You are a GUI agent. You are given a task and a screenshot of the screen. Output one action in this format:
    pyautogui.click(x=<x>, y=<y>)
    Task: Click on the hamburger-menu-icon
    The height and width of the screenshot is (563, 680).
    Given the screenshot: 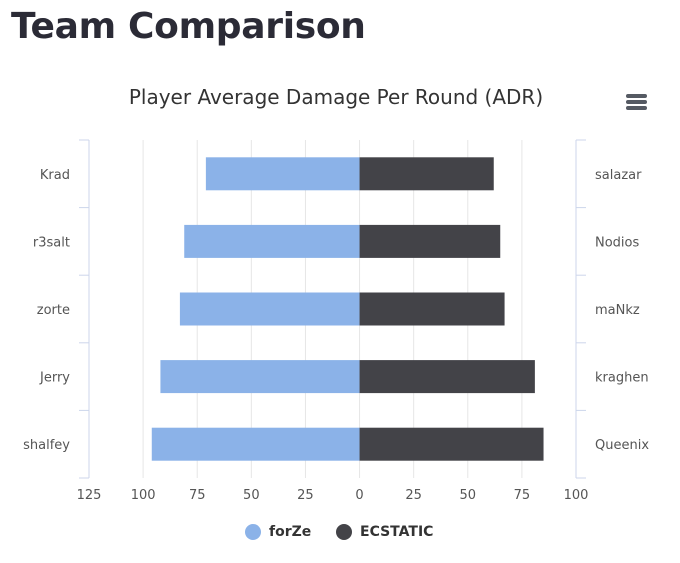 What is the action you would take?
    pyautogui.click(x=636, y=96)
    